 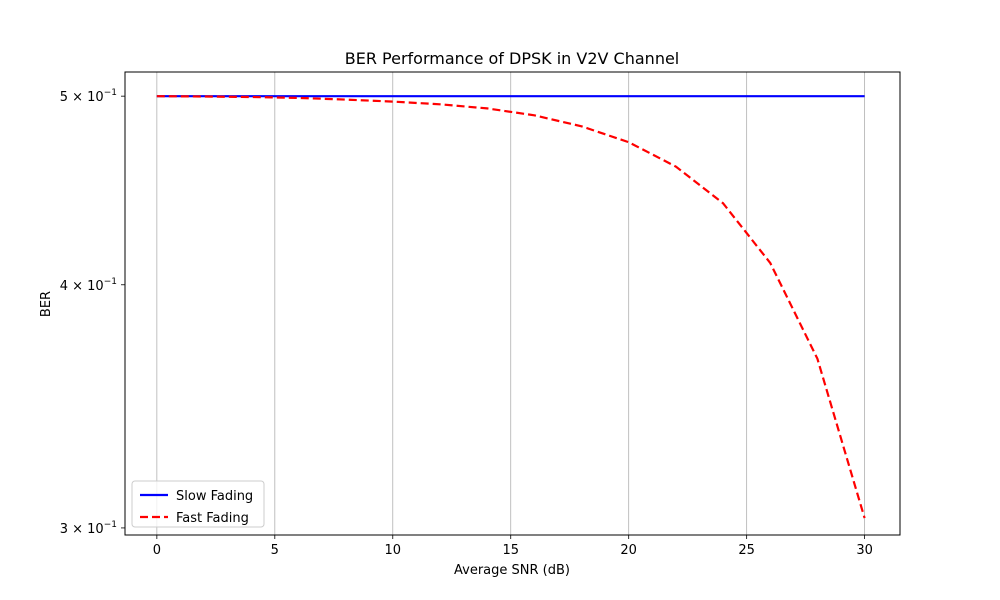 I want to click on y-axis-label: BER, so click(x=46, y=304).